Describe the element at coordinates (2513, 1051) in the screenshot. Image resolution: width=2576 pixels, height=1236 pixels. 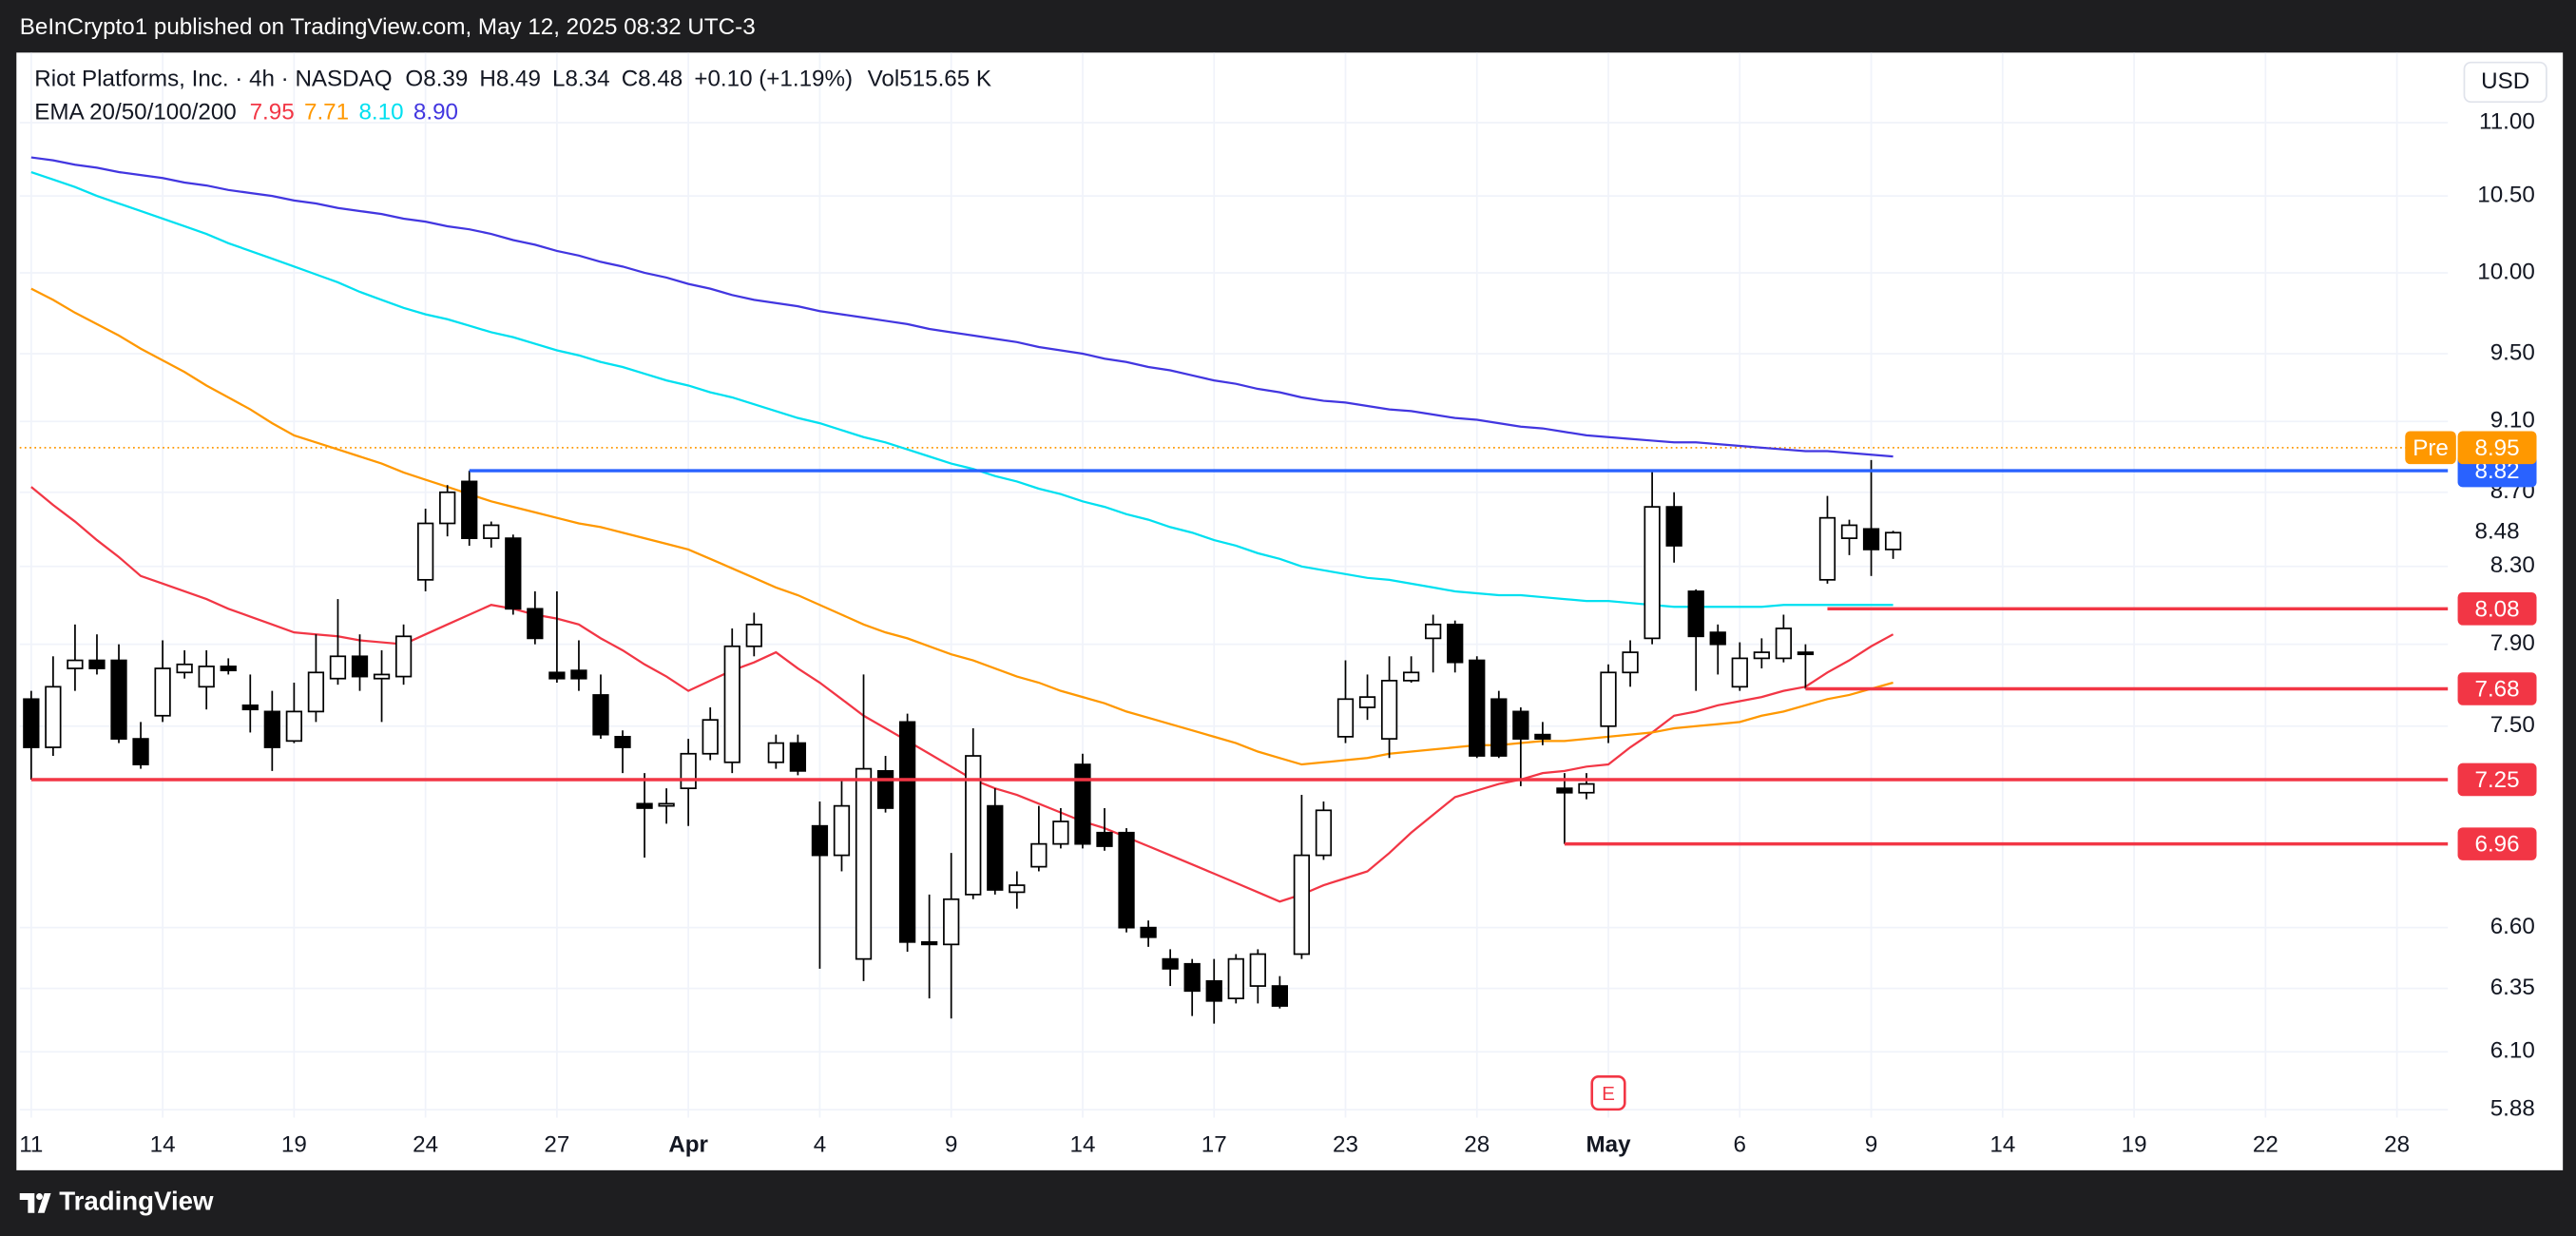
I see `y-tick-label: 6.10` at that location.